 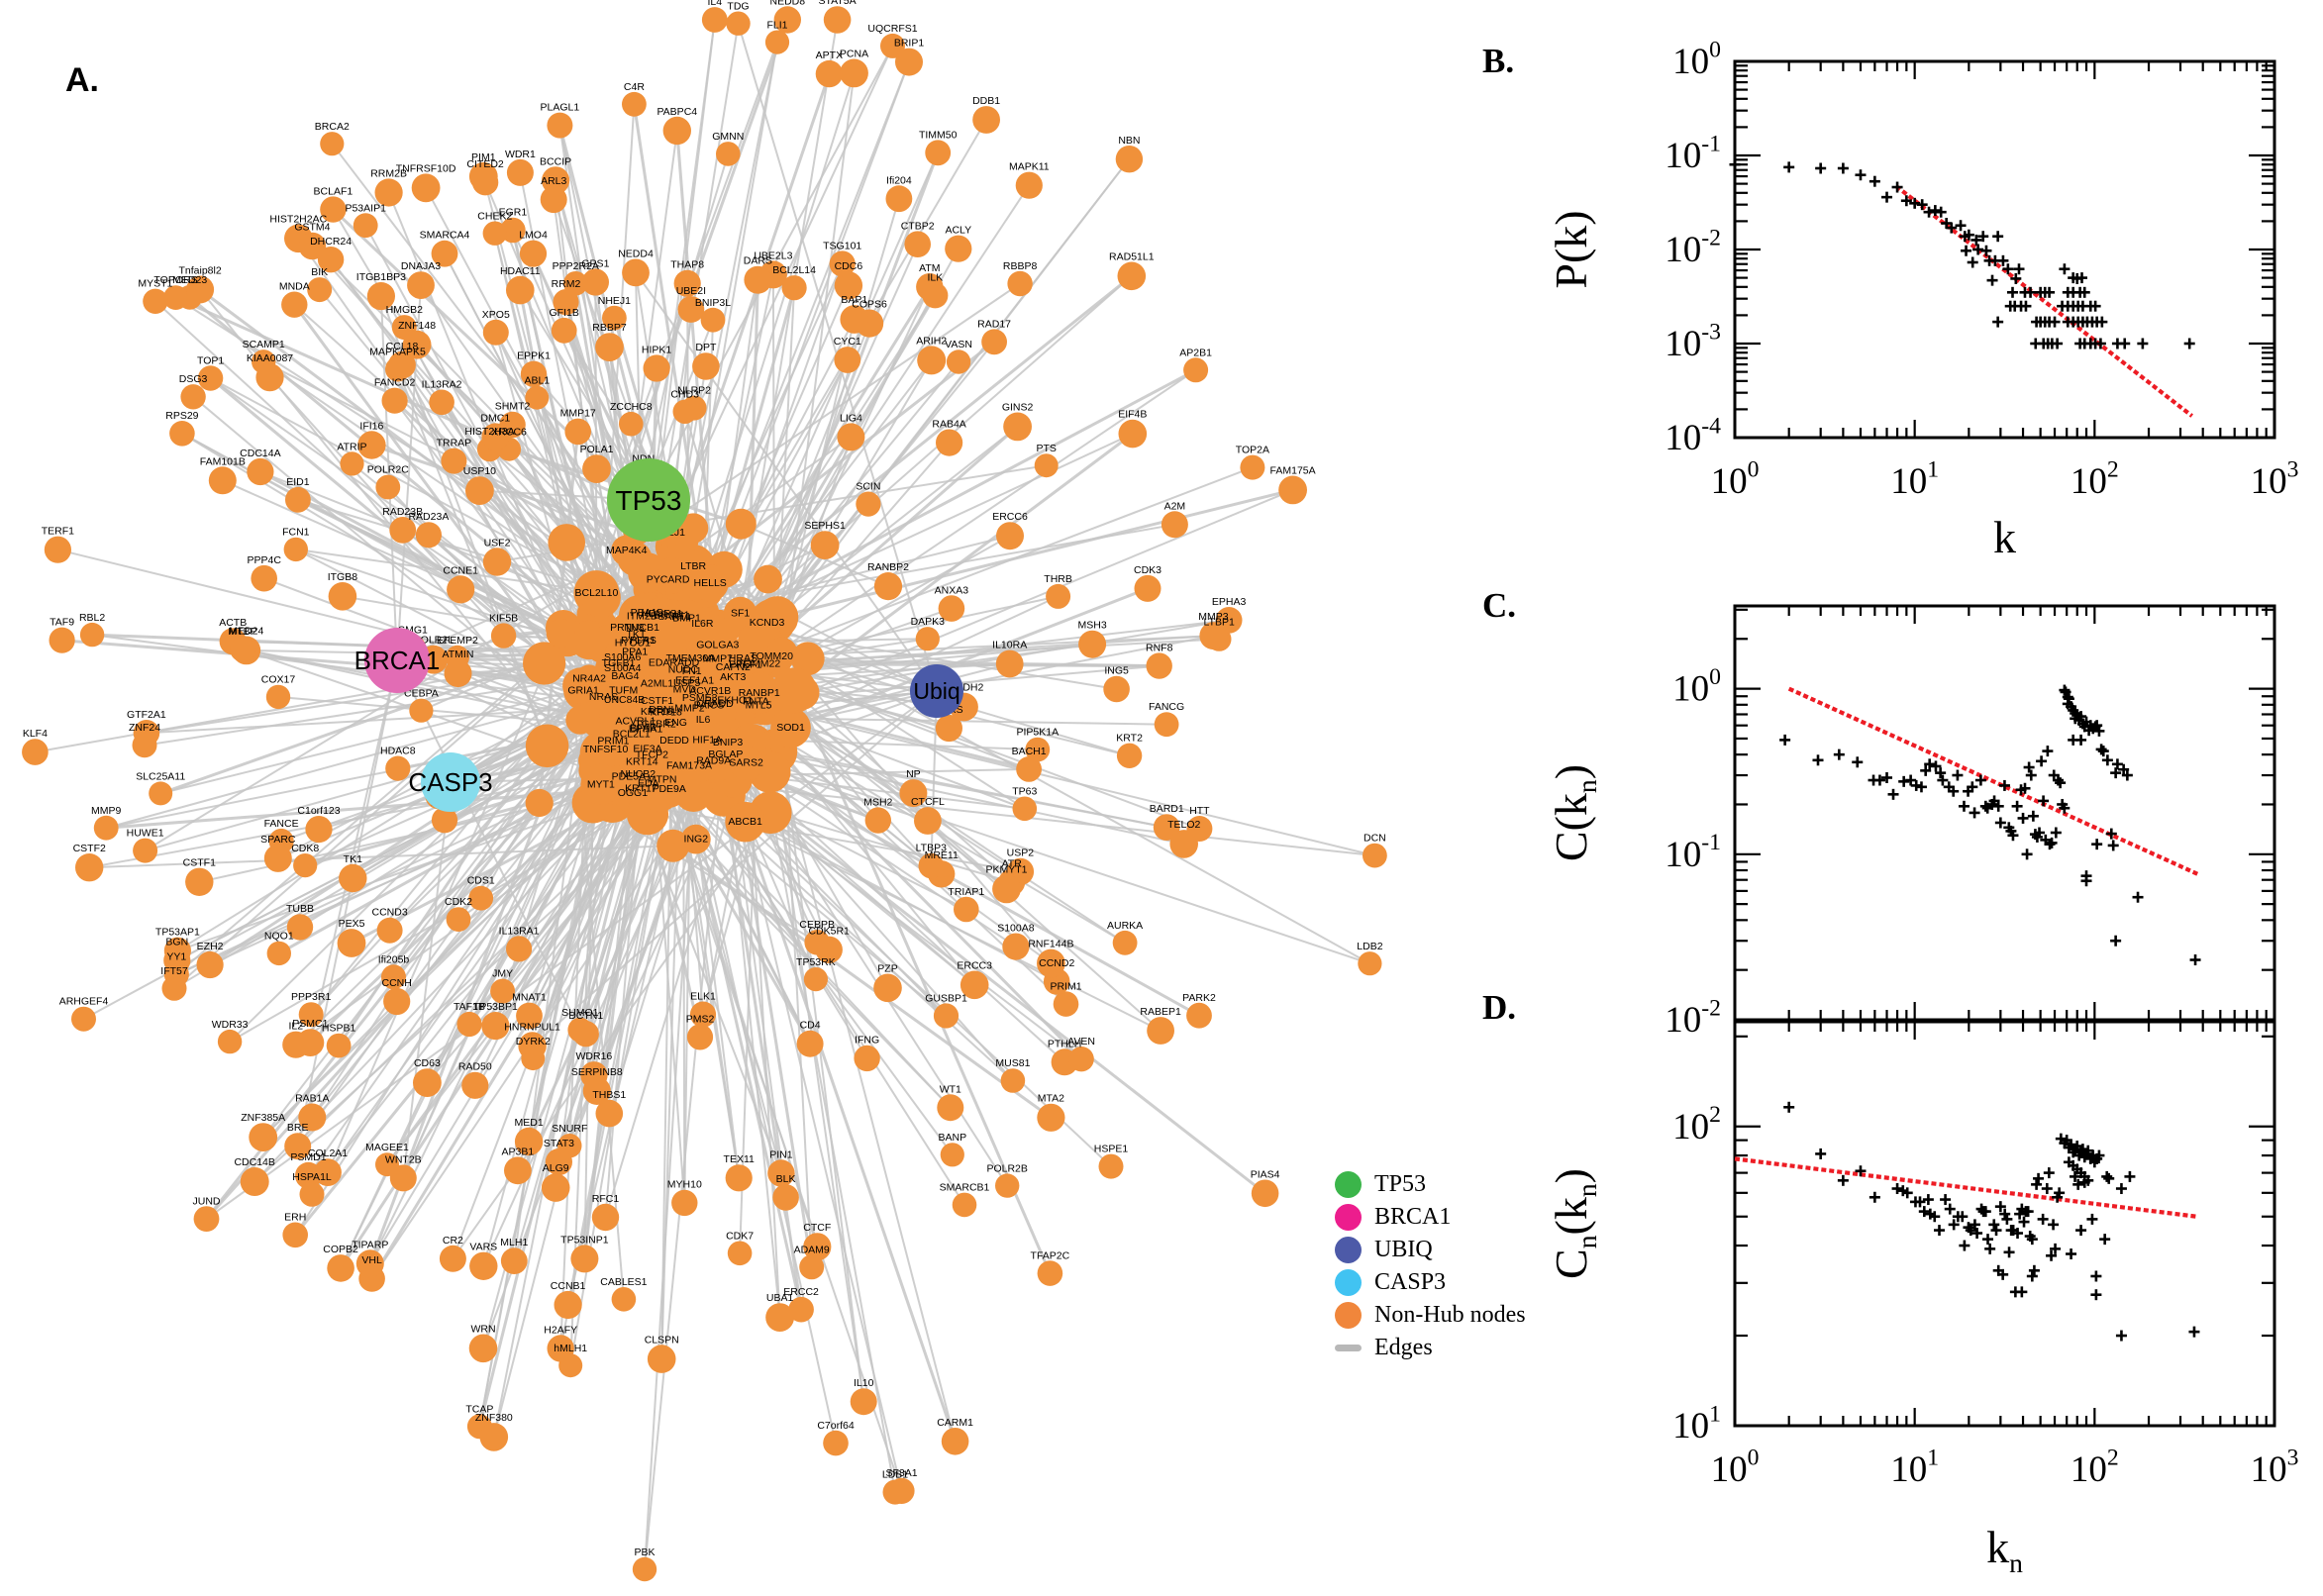 What do you see at coordinates (155, 284) in the screenshot?
I see `gene-label: MYST1` at bounding box center [155, 284].